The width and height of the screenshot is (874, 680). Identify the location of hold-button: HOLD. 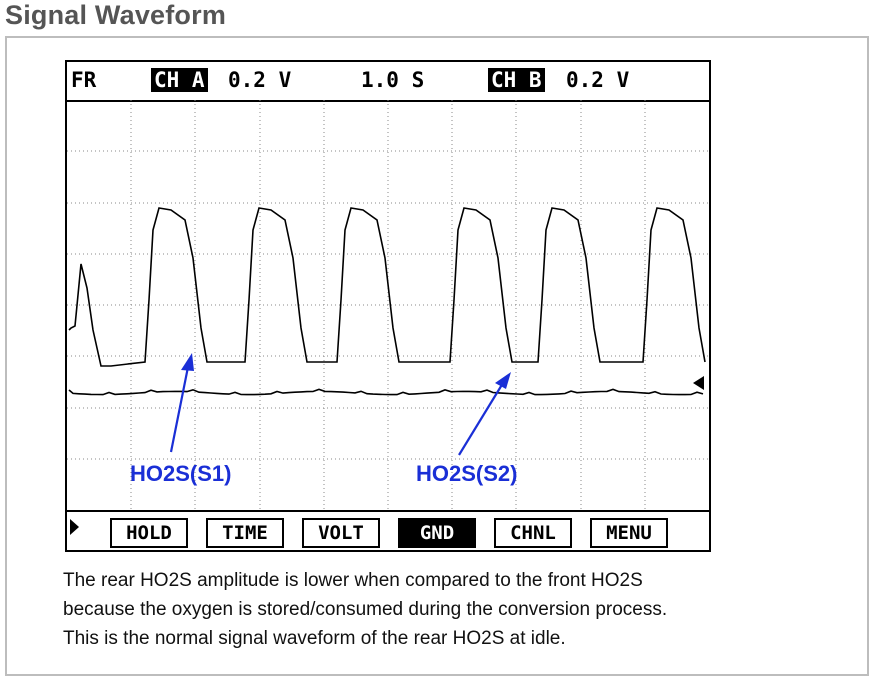
(149, 533).